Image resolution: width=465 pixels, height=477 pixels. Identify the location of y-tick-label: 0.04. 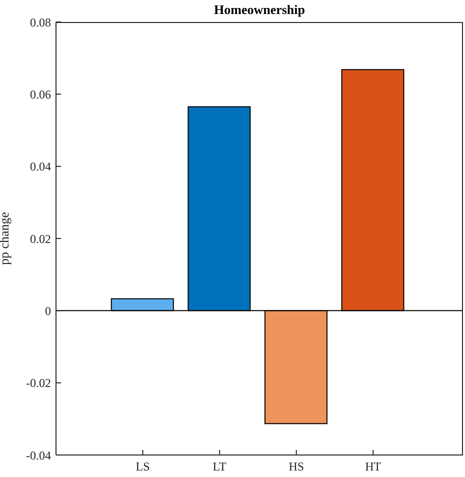
(40, 167).